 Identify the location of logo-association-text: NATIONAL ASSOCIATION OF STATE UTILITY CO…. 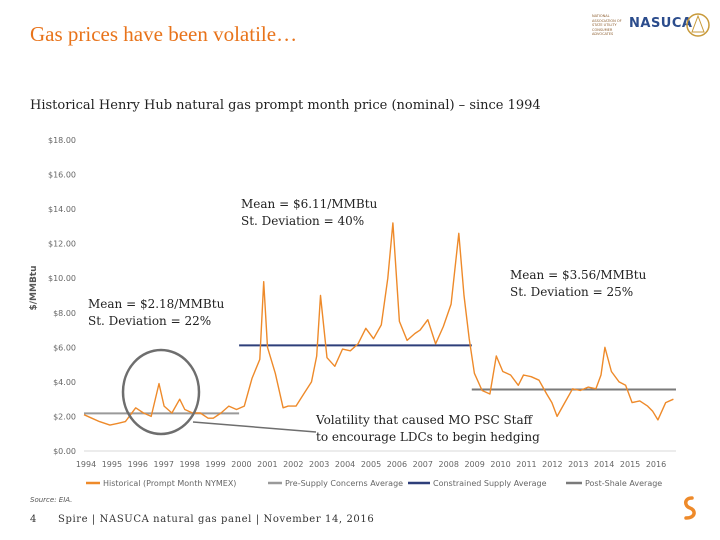
(607, 25).